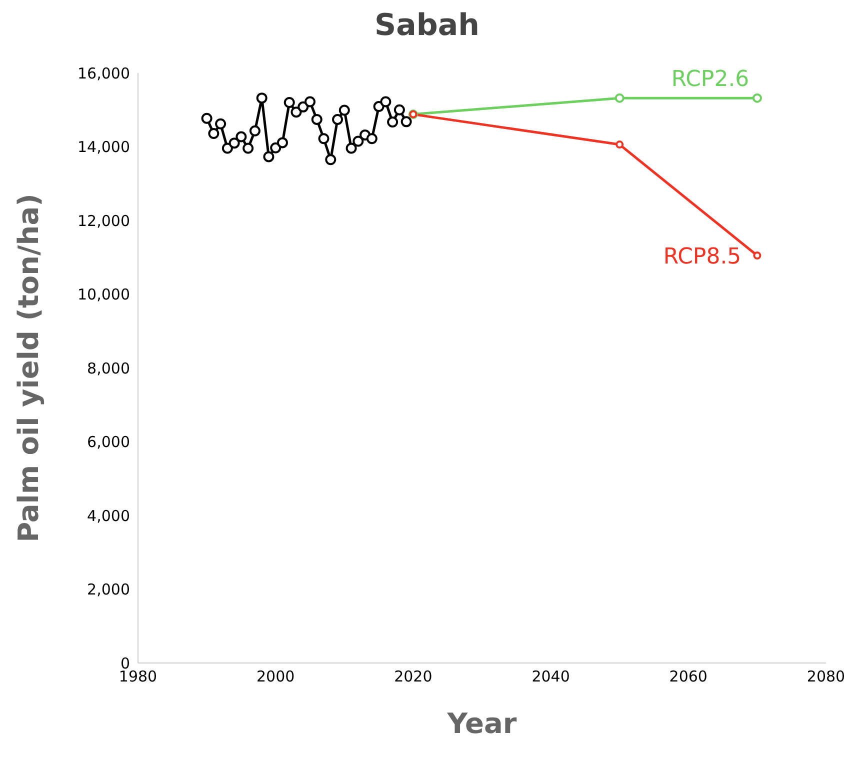 Image resolution: width=854 pixels, height=760 pixels. What do you see at coordinates (104, 221) in the screenshot?
I see `y-tick-label: 12,000` at bounding box center [104, 221].